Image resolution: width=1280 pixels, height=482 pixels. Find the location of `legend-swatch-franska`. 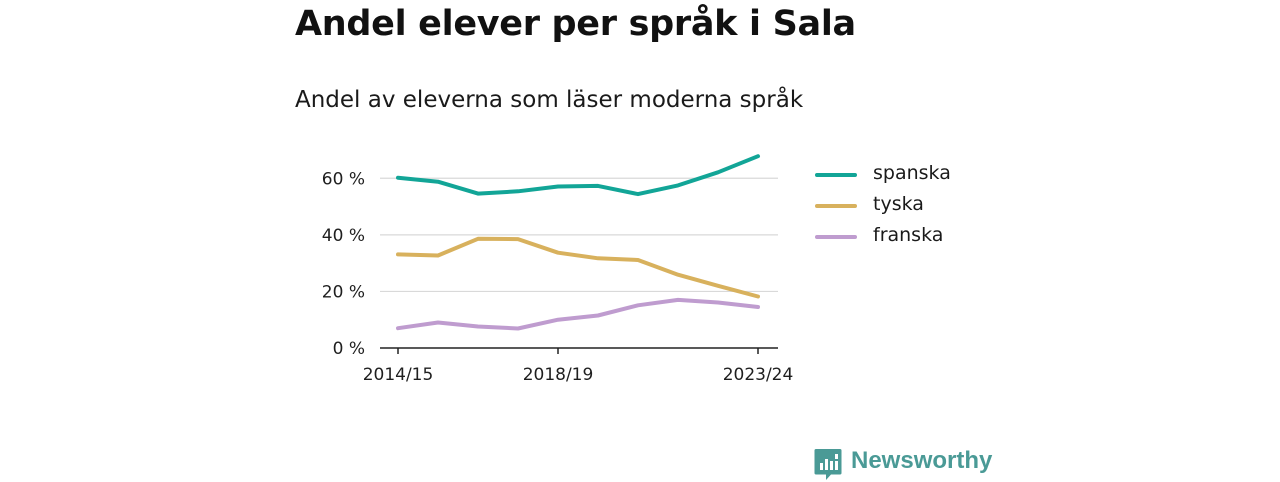

legend-swatch-franska is located at coordinates (836, 237).